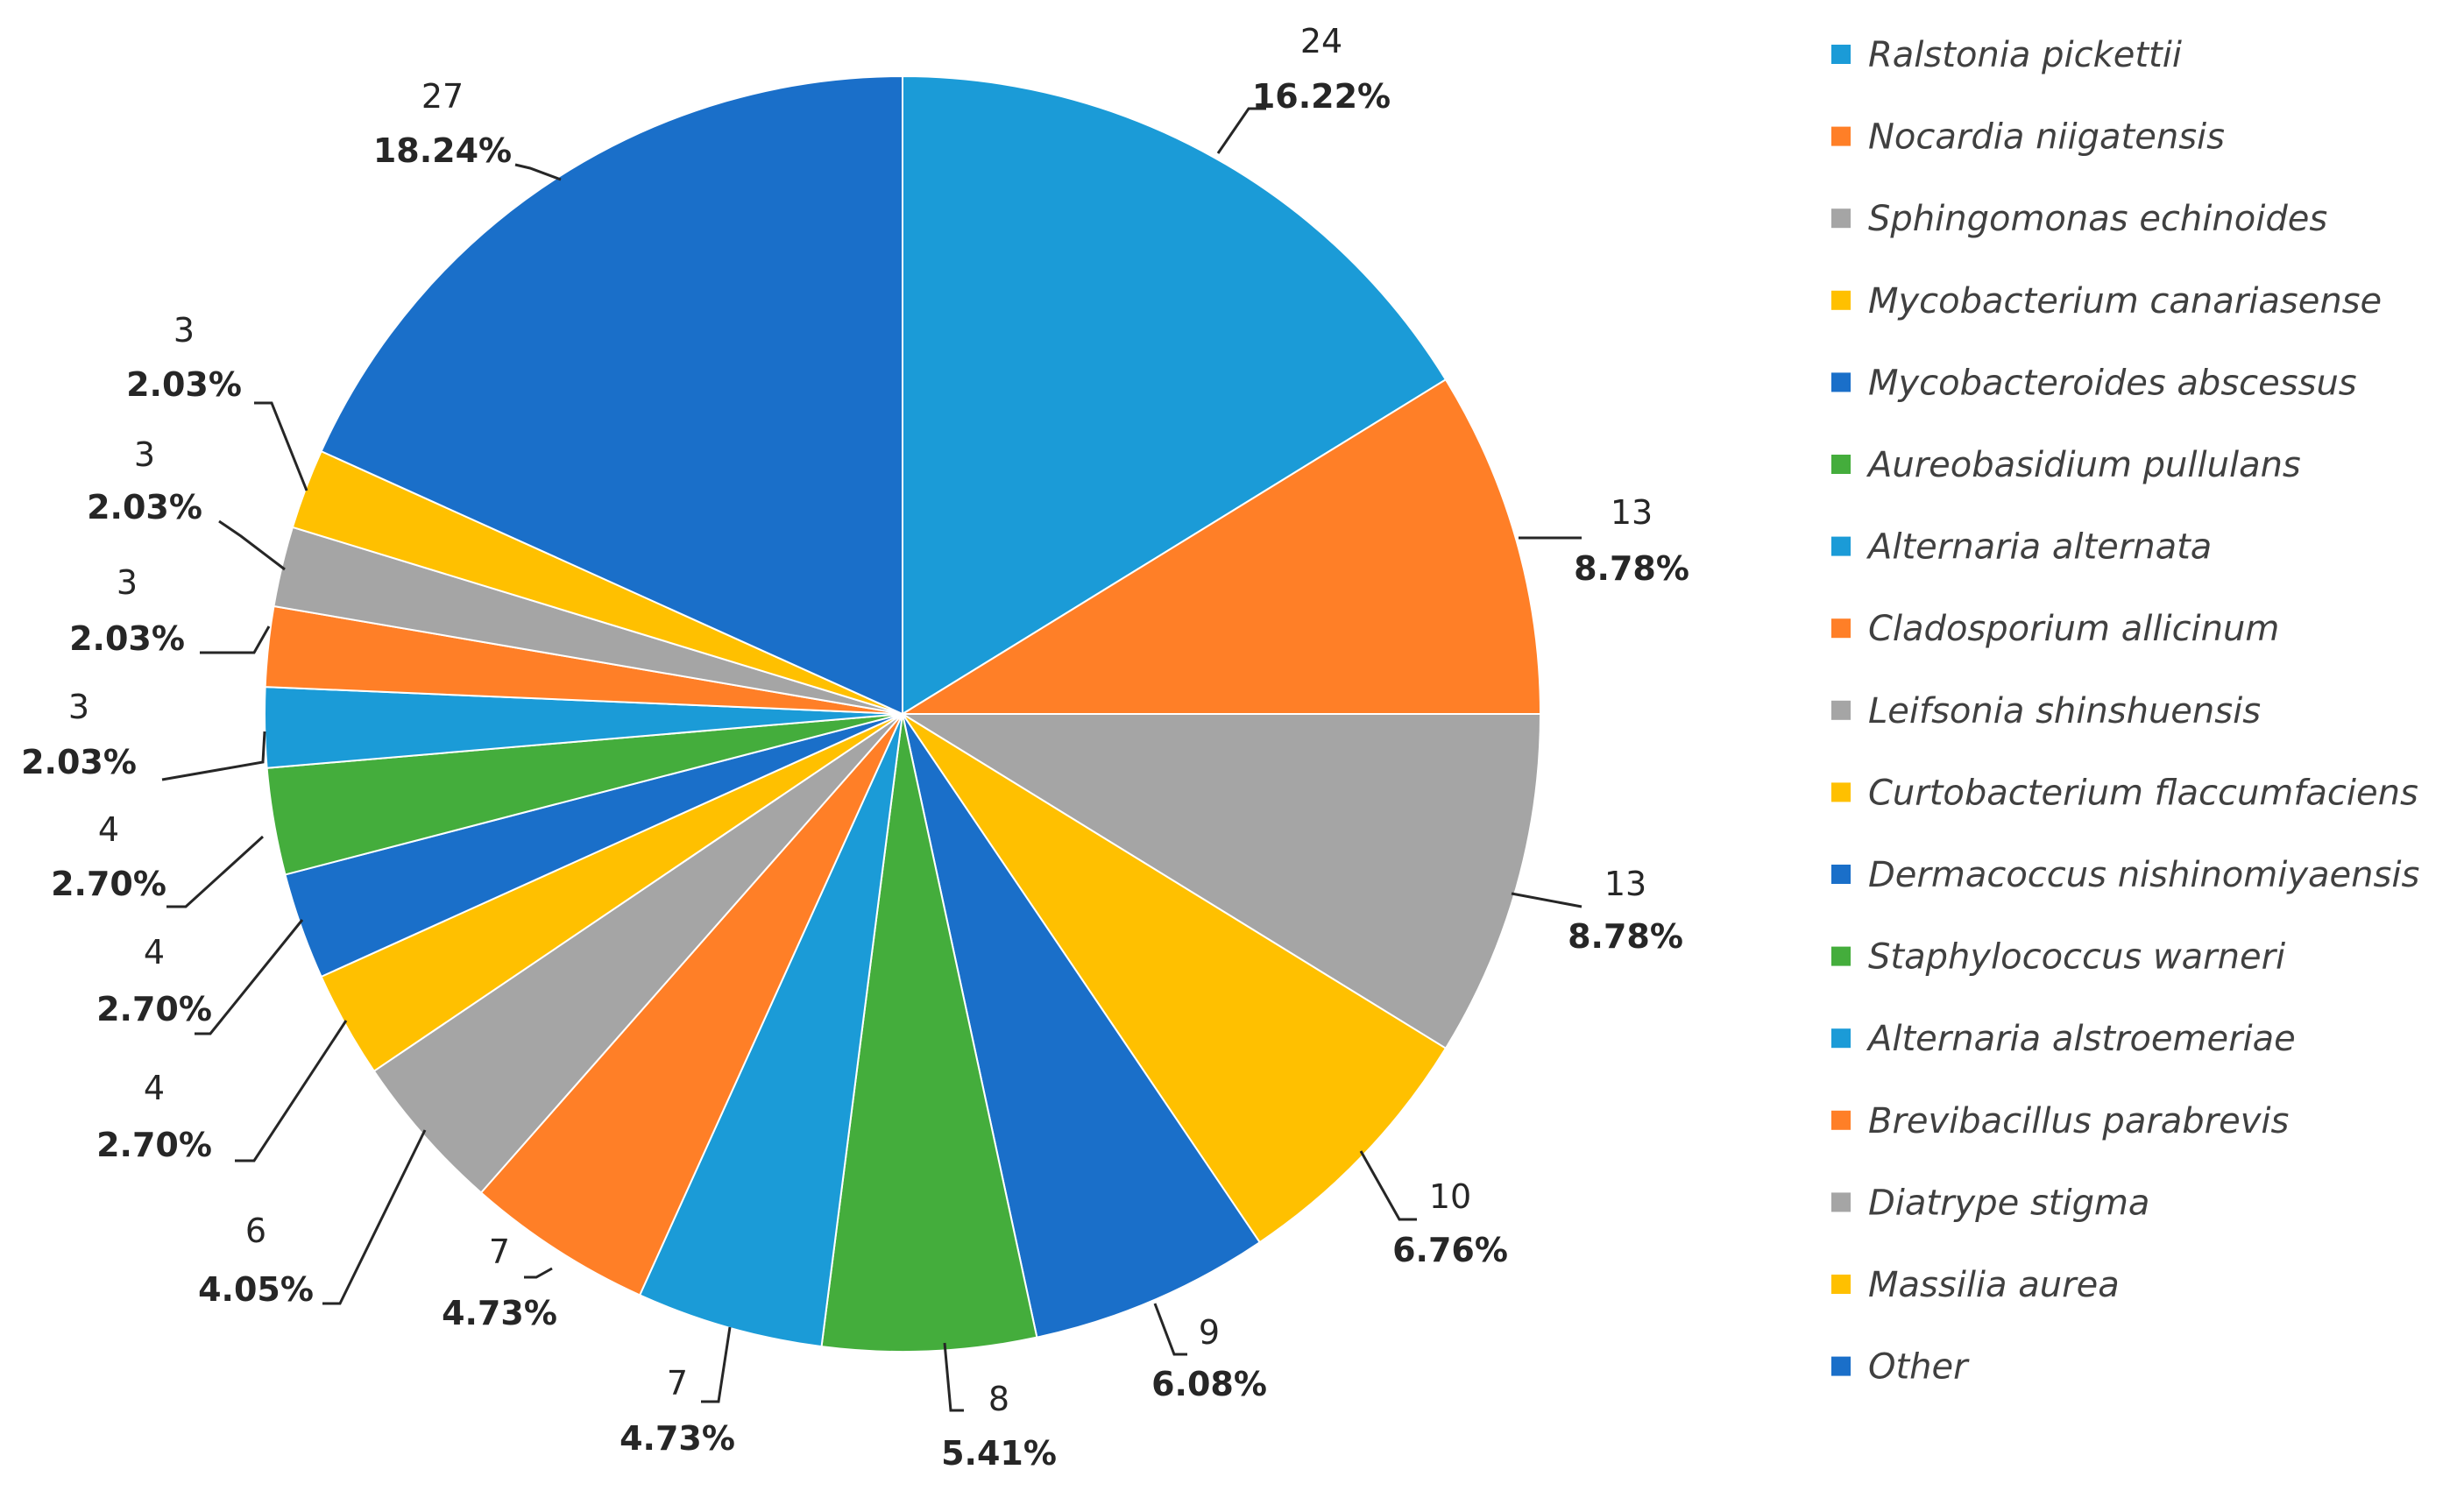 This screenshot has width=2464, height=1512. Describe the element at coordinates (1321, 41) in the screenshot. I see `data-label-count-ralstonia-pickettii: 24` at that location.